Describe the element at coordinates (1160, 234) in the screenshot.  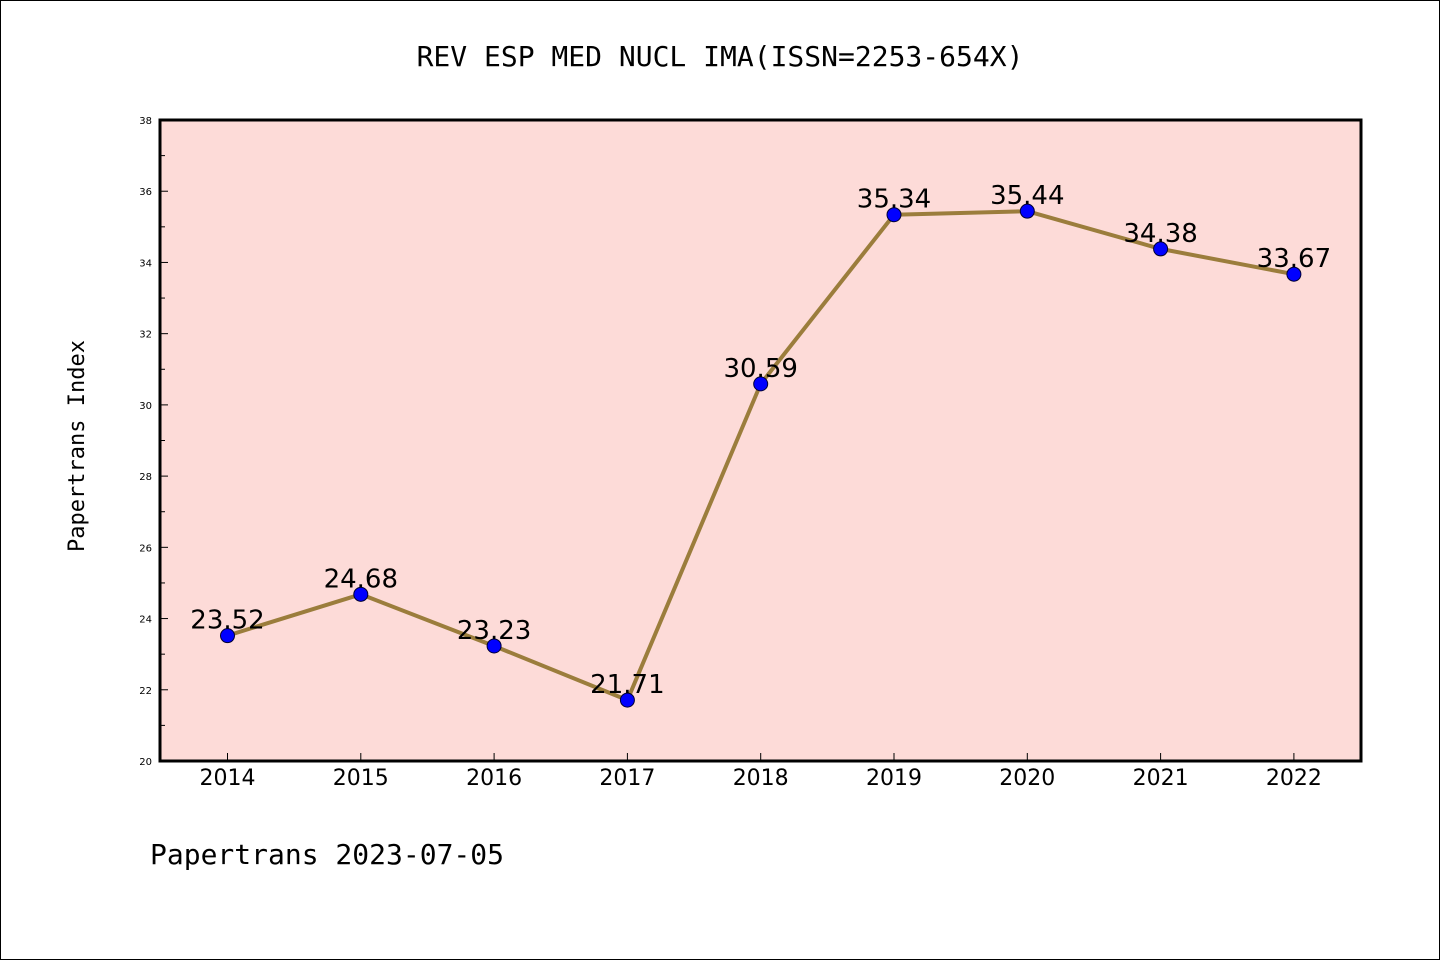
I see `data-label: 34.38` at that location.